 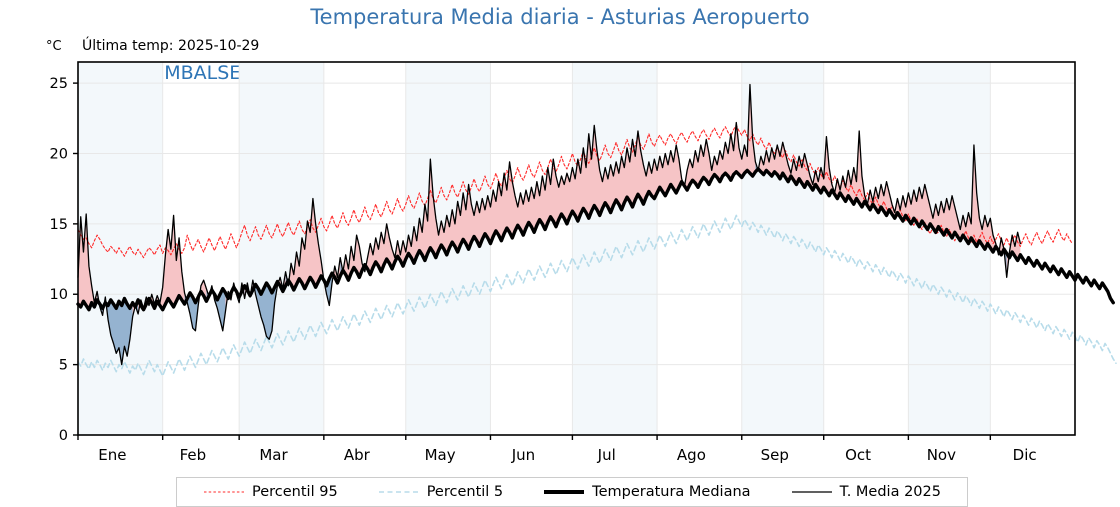 I want to click on svg-text: Oct, so click(x=858, y=455).